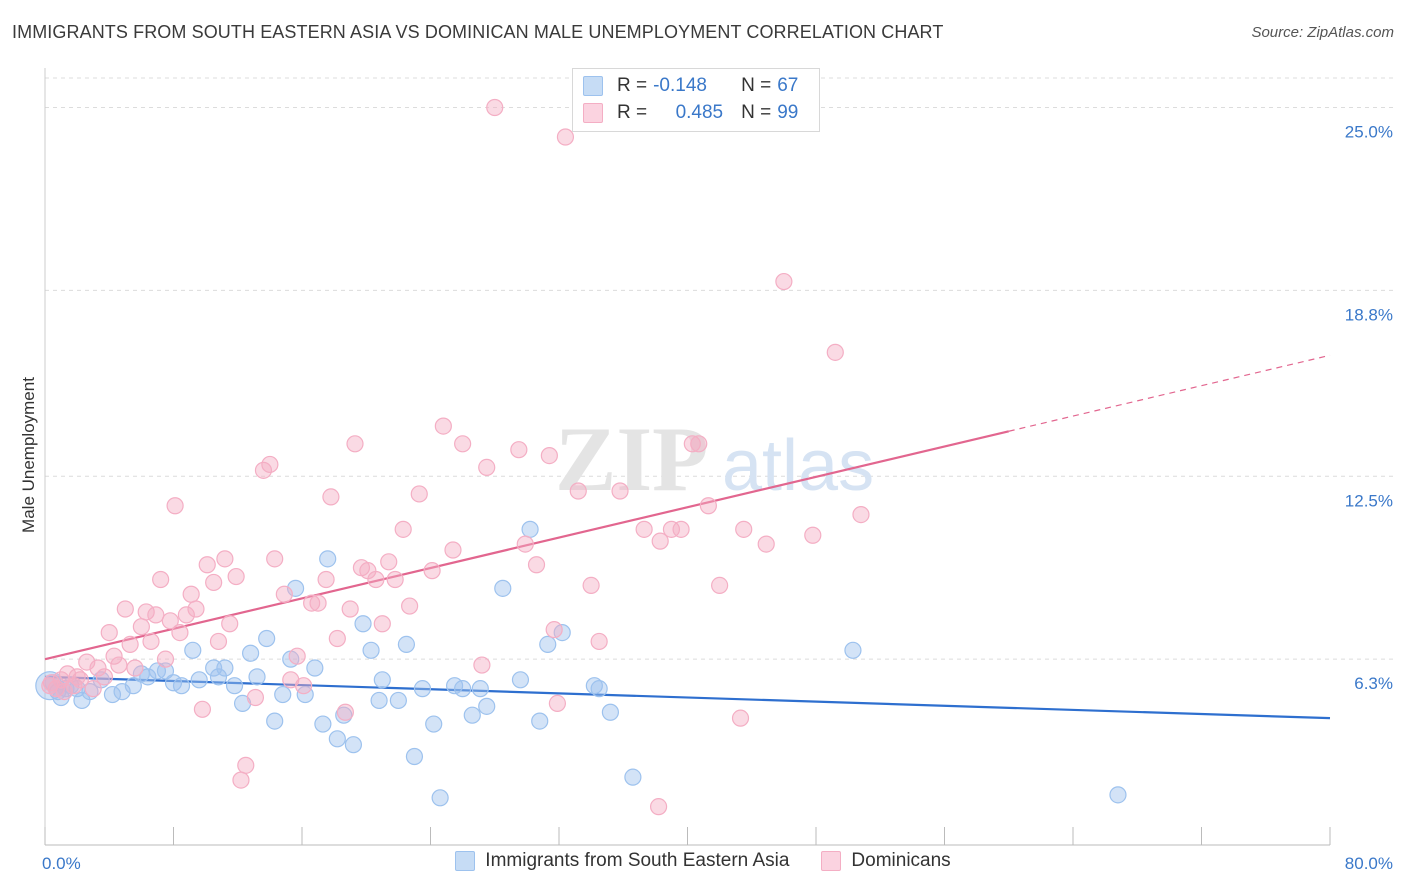 The height and width of the screenshot is (892, 1406). What do you see at coordinates (28, 455) in the screenshot?
I see `y-axis-label: Male Unemployment` at bounding box center [28, 455].